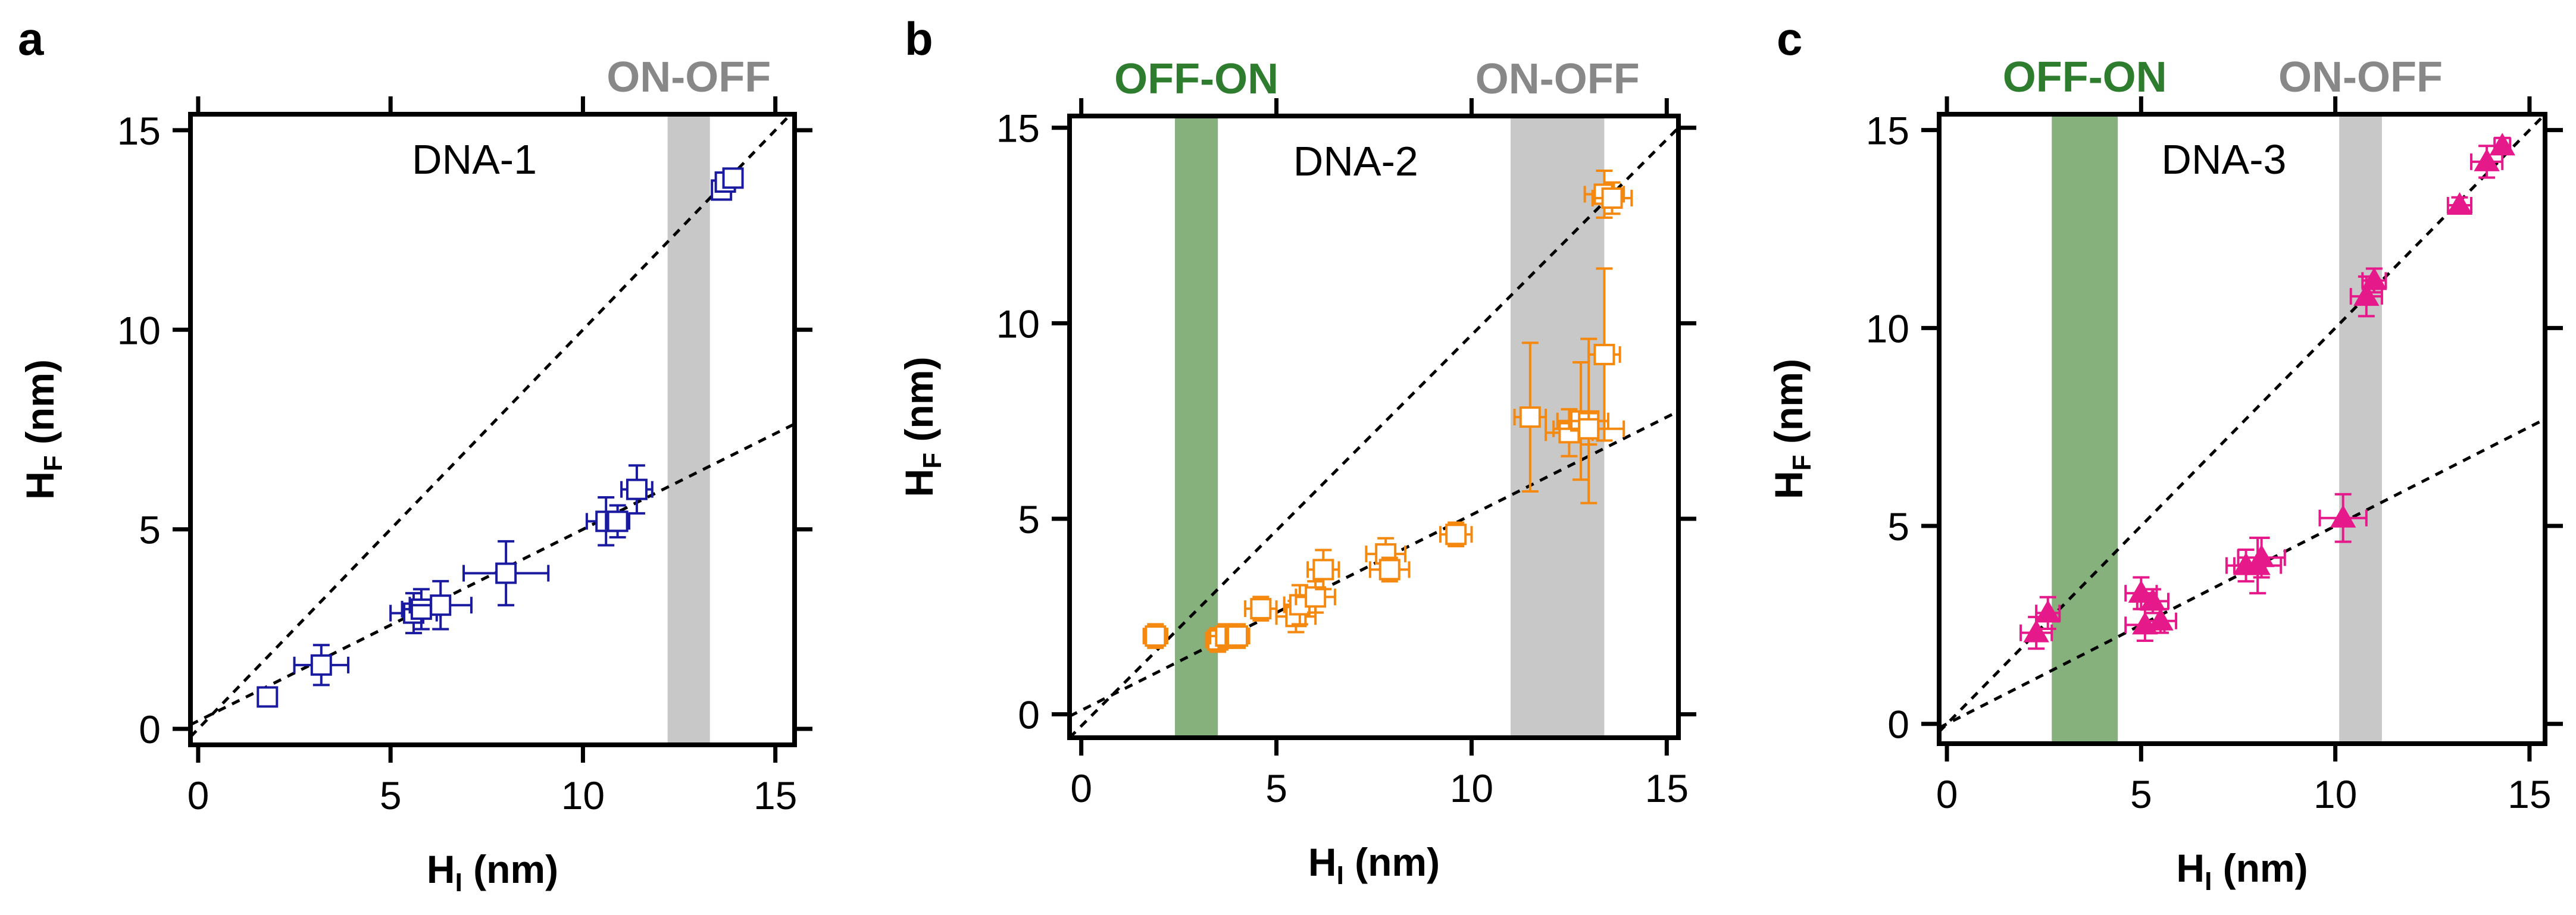 The height and width of the screenshot is (915, 2576). I want to click on x-tick-label: 0, so click(198, 795).